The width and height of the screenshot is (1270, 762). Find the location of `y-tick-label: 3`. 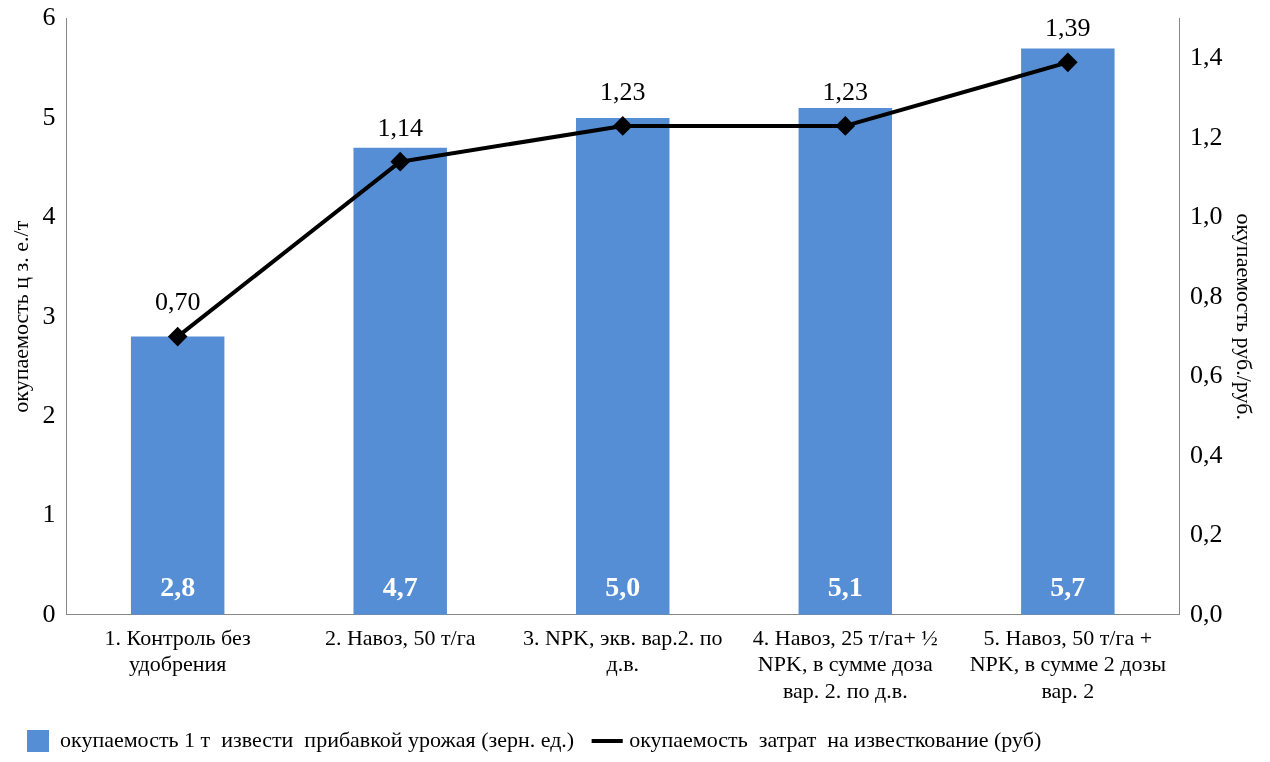

y-tick-label: 3 is located at coordinates (49, 315).